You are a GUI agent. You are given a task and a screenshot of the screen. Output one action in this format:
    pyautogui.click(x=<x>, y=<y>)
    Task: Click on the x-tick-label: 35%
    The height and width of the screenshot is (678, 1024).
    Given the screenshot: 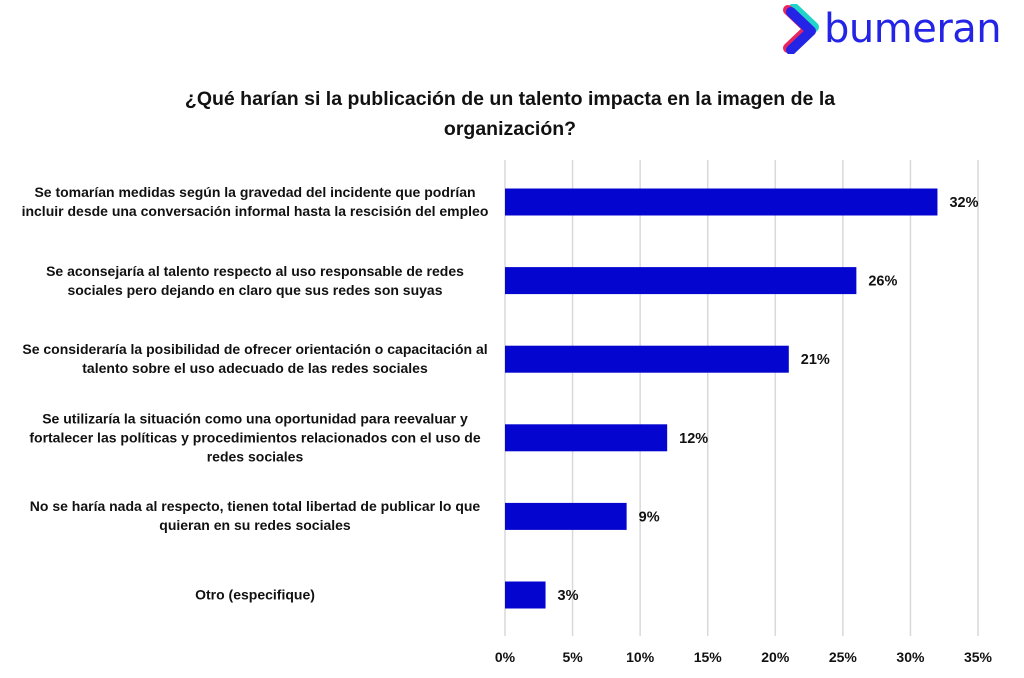 What is the action you would take?
    pyautogui.click(x=978, y=657)
    